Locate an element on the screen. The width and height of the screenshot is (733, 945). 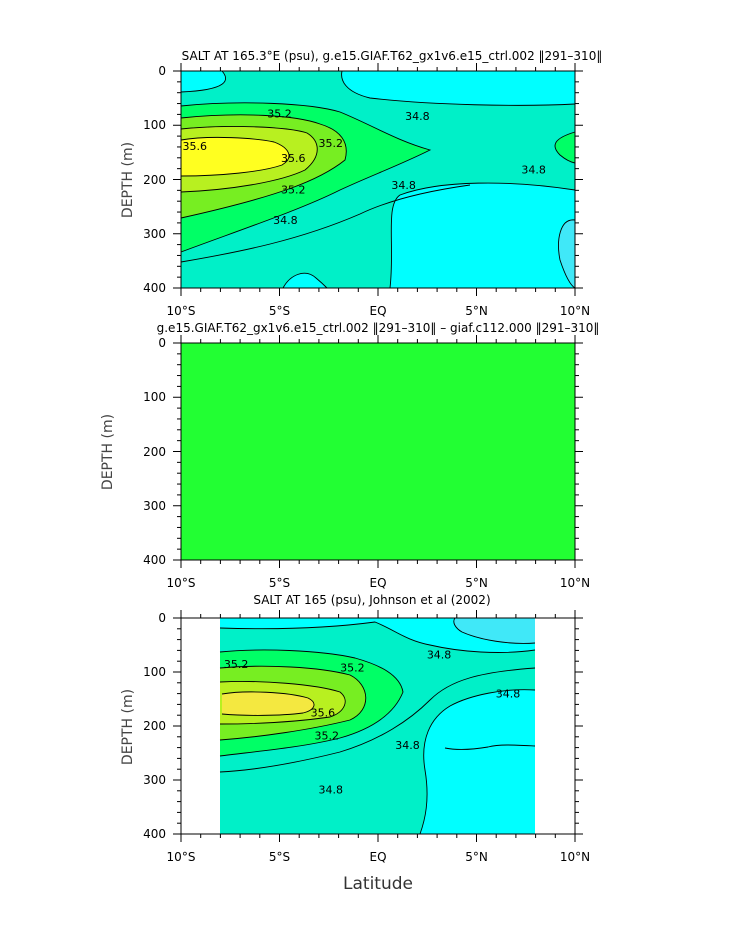
panel-1-y-tick-labels: 0 100 200 300 400 is located at coordinates (154, 179).